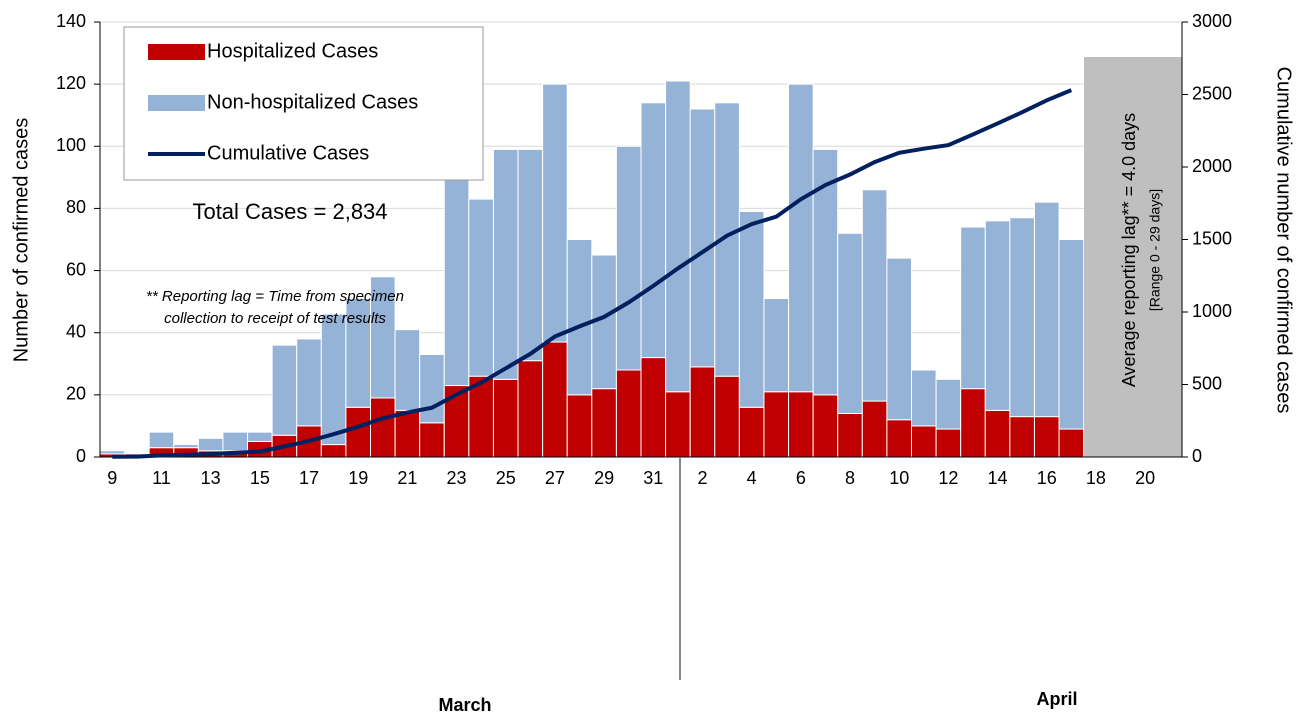 The height and width of the screenshot is (722, 1305). I want to click on x-tick-label: 23, so click(457, 478).